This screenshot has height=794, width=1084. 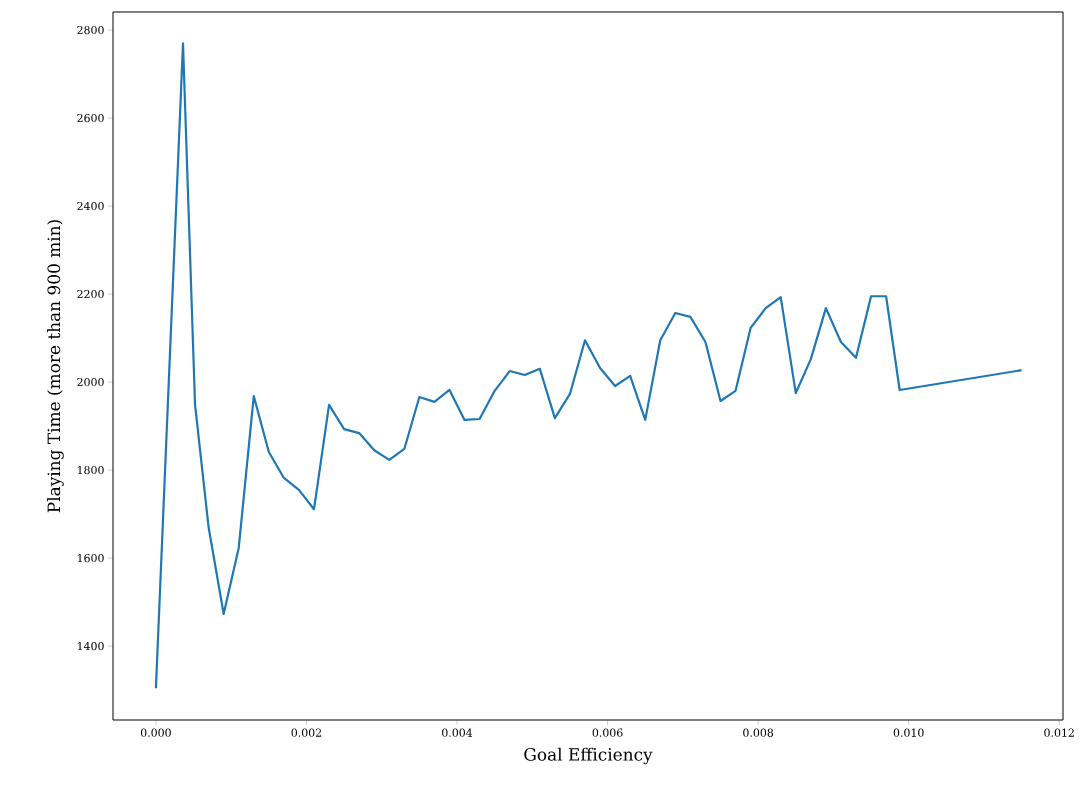 What do you see at coordinates (90, 294) in the screenshot?
I see `y-tick-label: 2200` at bounding box center [90, 294].